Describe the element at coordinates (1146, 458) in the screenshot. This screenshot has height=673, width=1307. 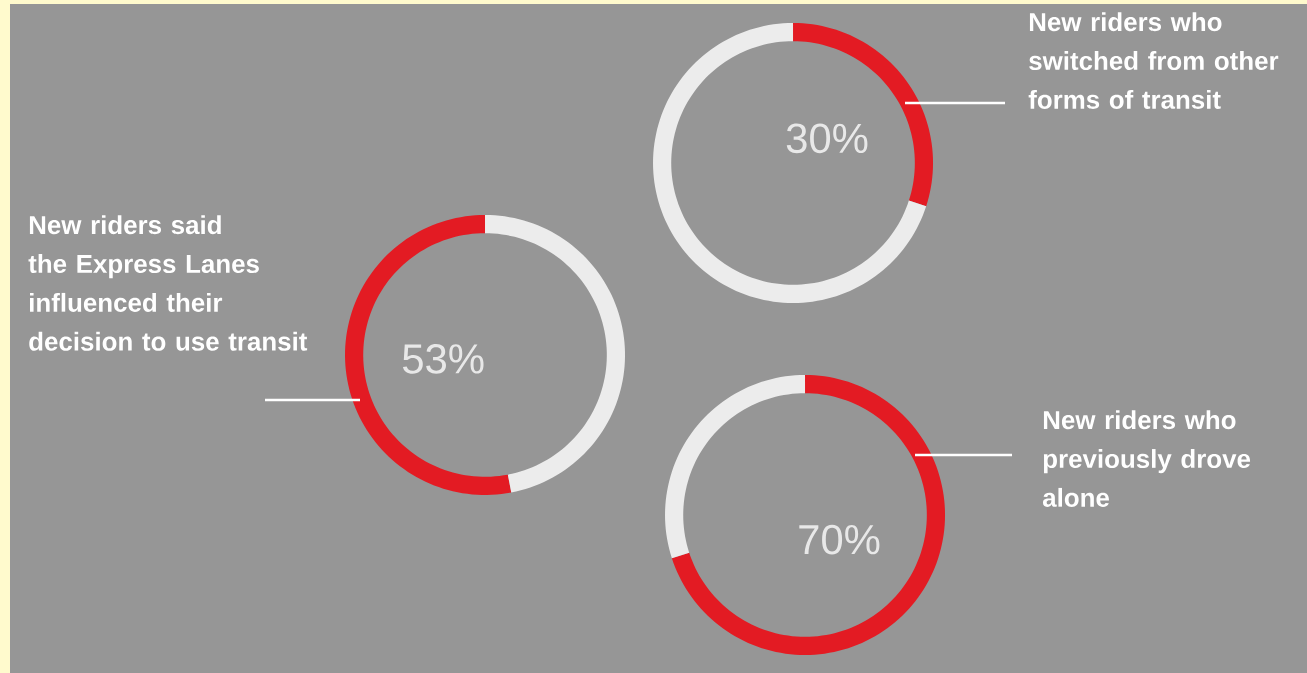
I see `text: New riders who previously drove alone` at that location.